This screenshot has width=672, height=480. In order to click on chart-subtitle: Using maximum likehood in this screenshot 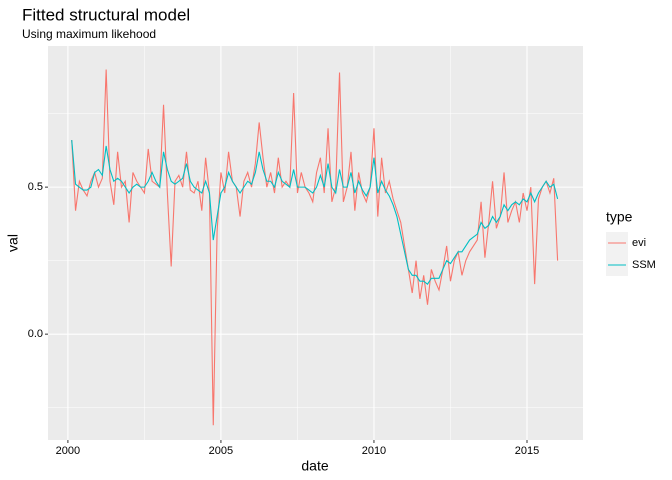, I will do `click(89, 34)`.